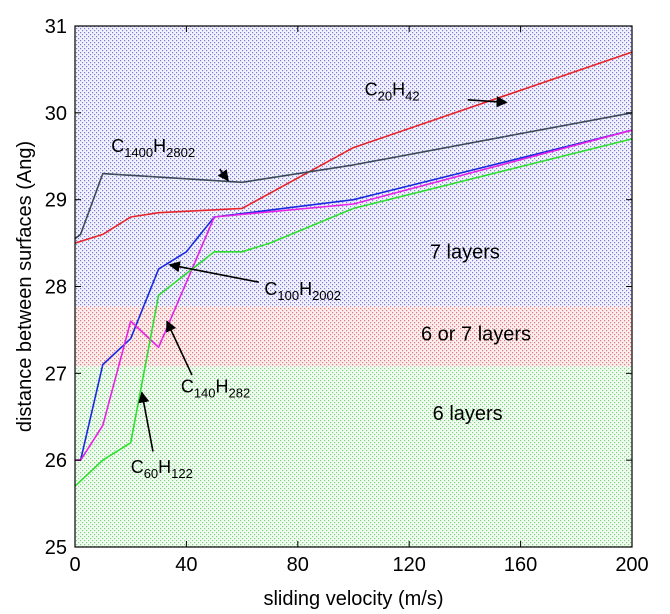 The image size is (670, 614). Describe the element at coordinates (146, 421) in the screenshot. I see `annotation-arrow-c60` at that location.